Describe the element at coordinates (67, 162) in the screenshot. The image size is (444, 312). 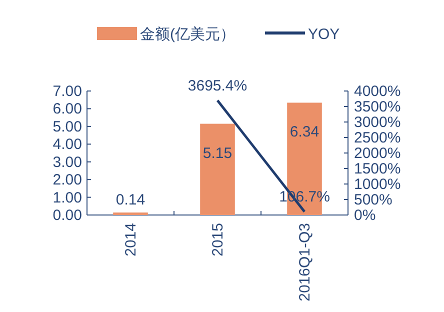
I see `y-tick-label: 3.00` at that location.